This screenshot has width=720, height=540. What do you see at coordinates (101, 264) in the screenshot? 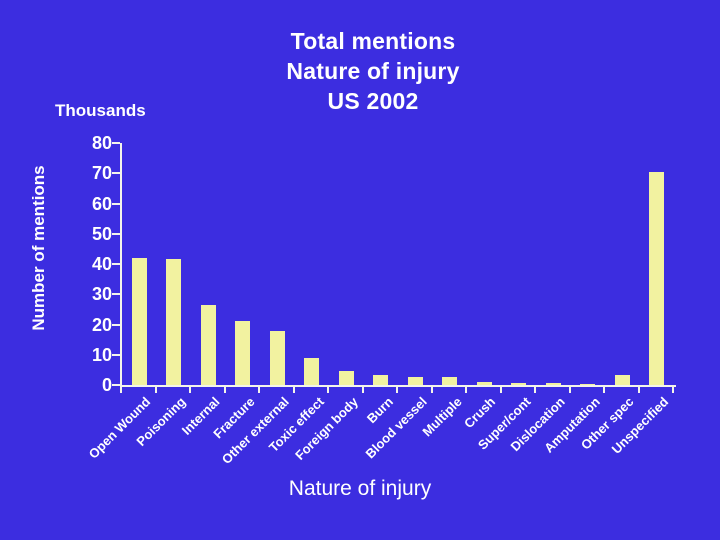
I see `y-tick-label: 40` at bounding box center [101, 264].